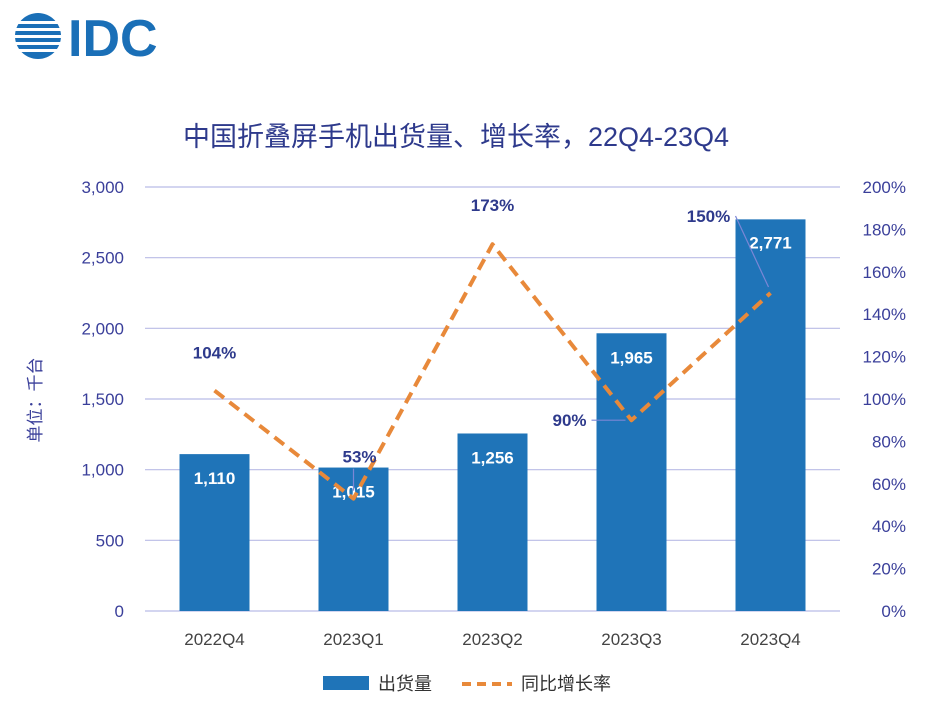 The width and height of the screenshot is (936, 714). What do you see at coordinates (631, 639) in the screenshot?
I see `x-tick-label: 2023Q3` at bounding box center [631, 639].